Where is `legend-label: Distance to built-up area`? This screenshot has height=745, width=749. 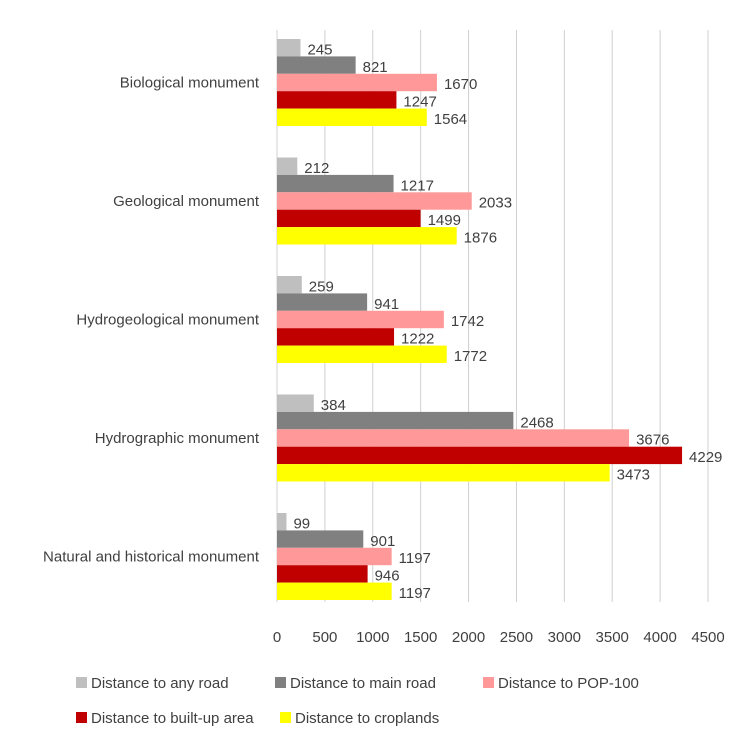
legend-label: Distance to built-up area is located at coordinates (172, 718).